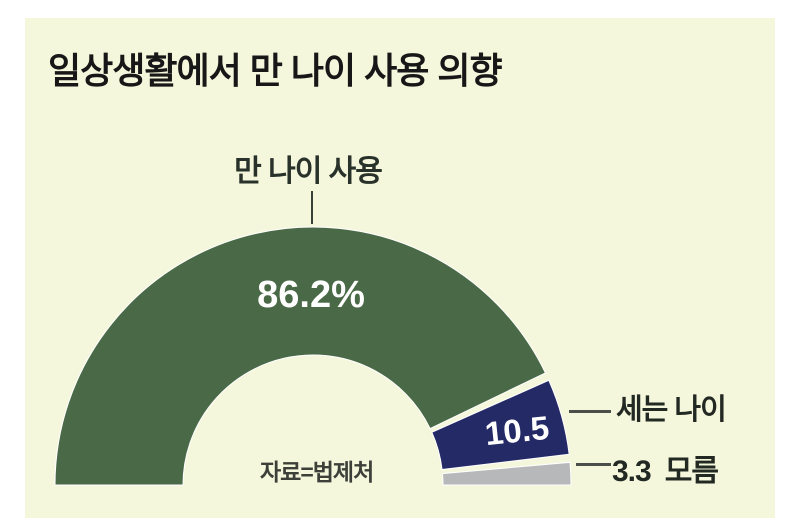 This screenshot has width=800, height=518. Describe the element at coordinates (691, 471) in the screenshot. I see `segment-name-moreum: 모름` at that location.